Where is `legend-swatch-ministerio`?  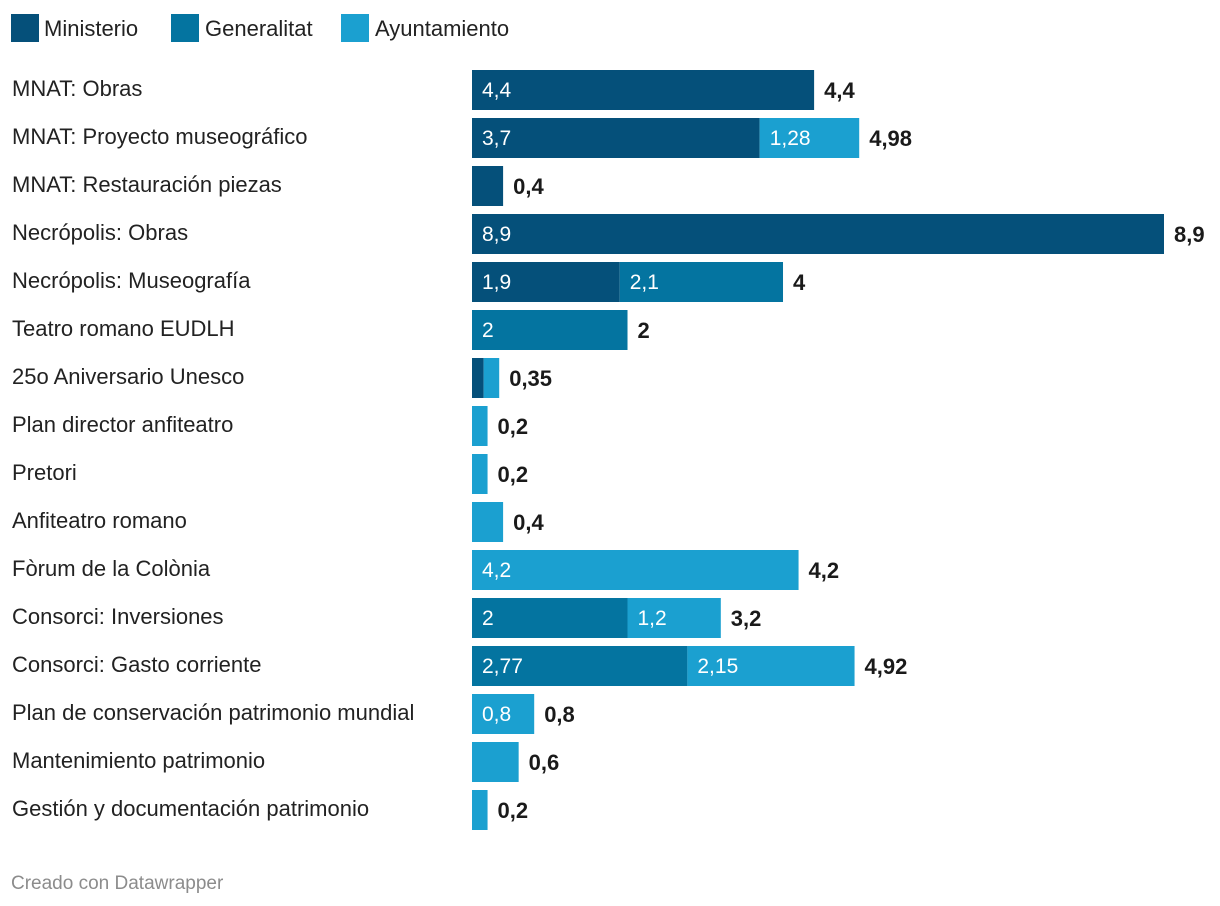 legend-swatch-ministerio is located at coordinates (25, 28).